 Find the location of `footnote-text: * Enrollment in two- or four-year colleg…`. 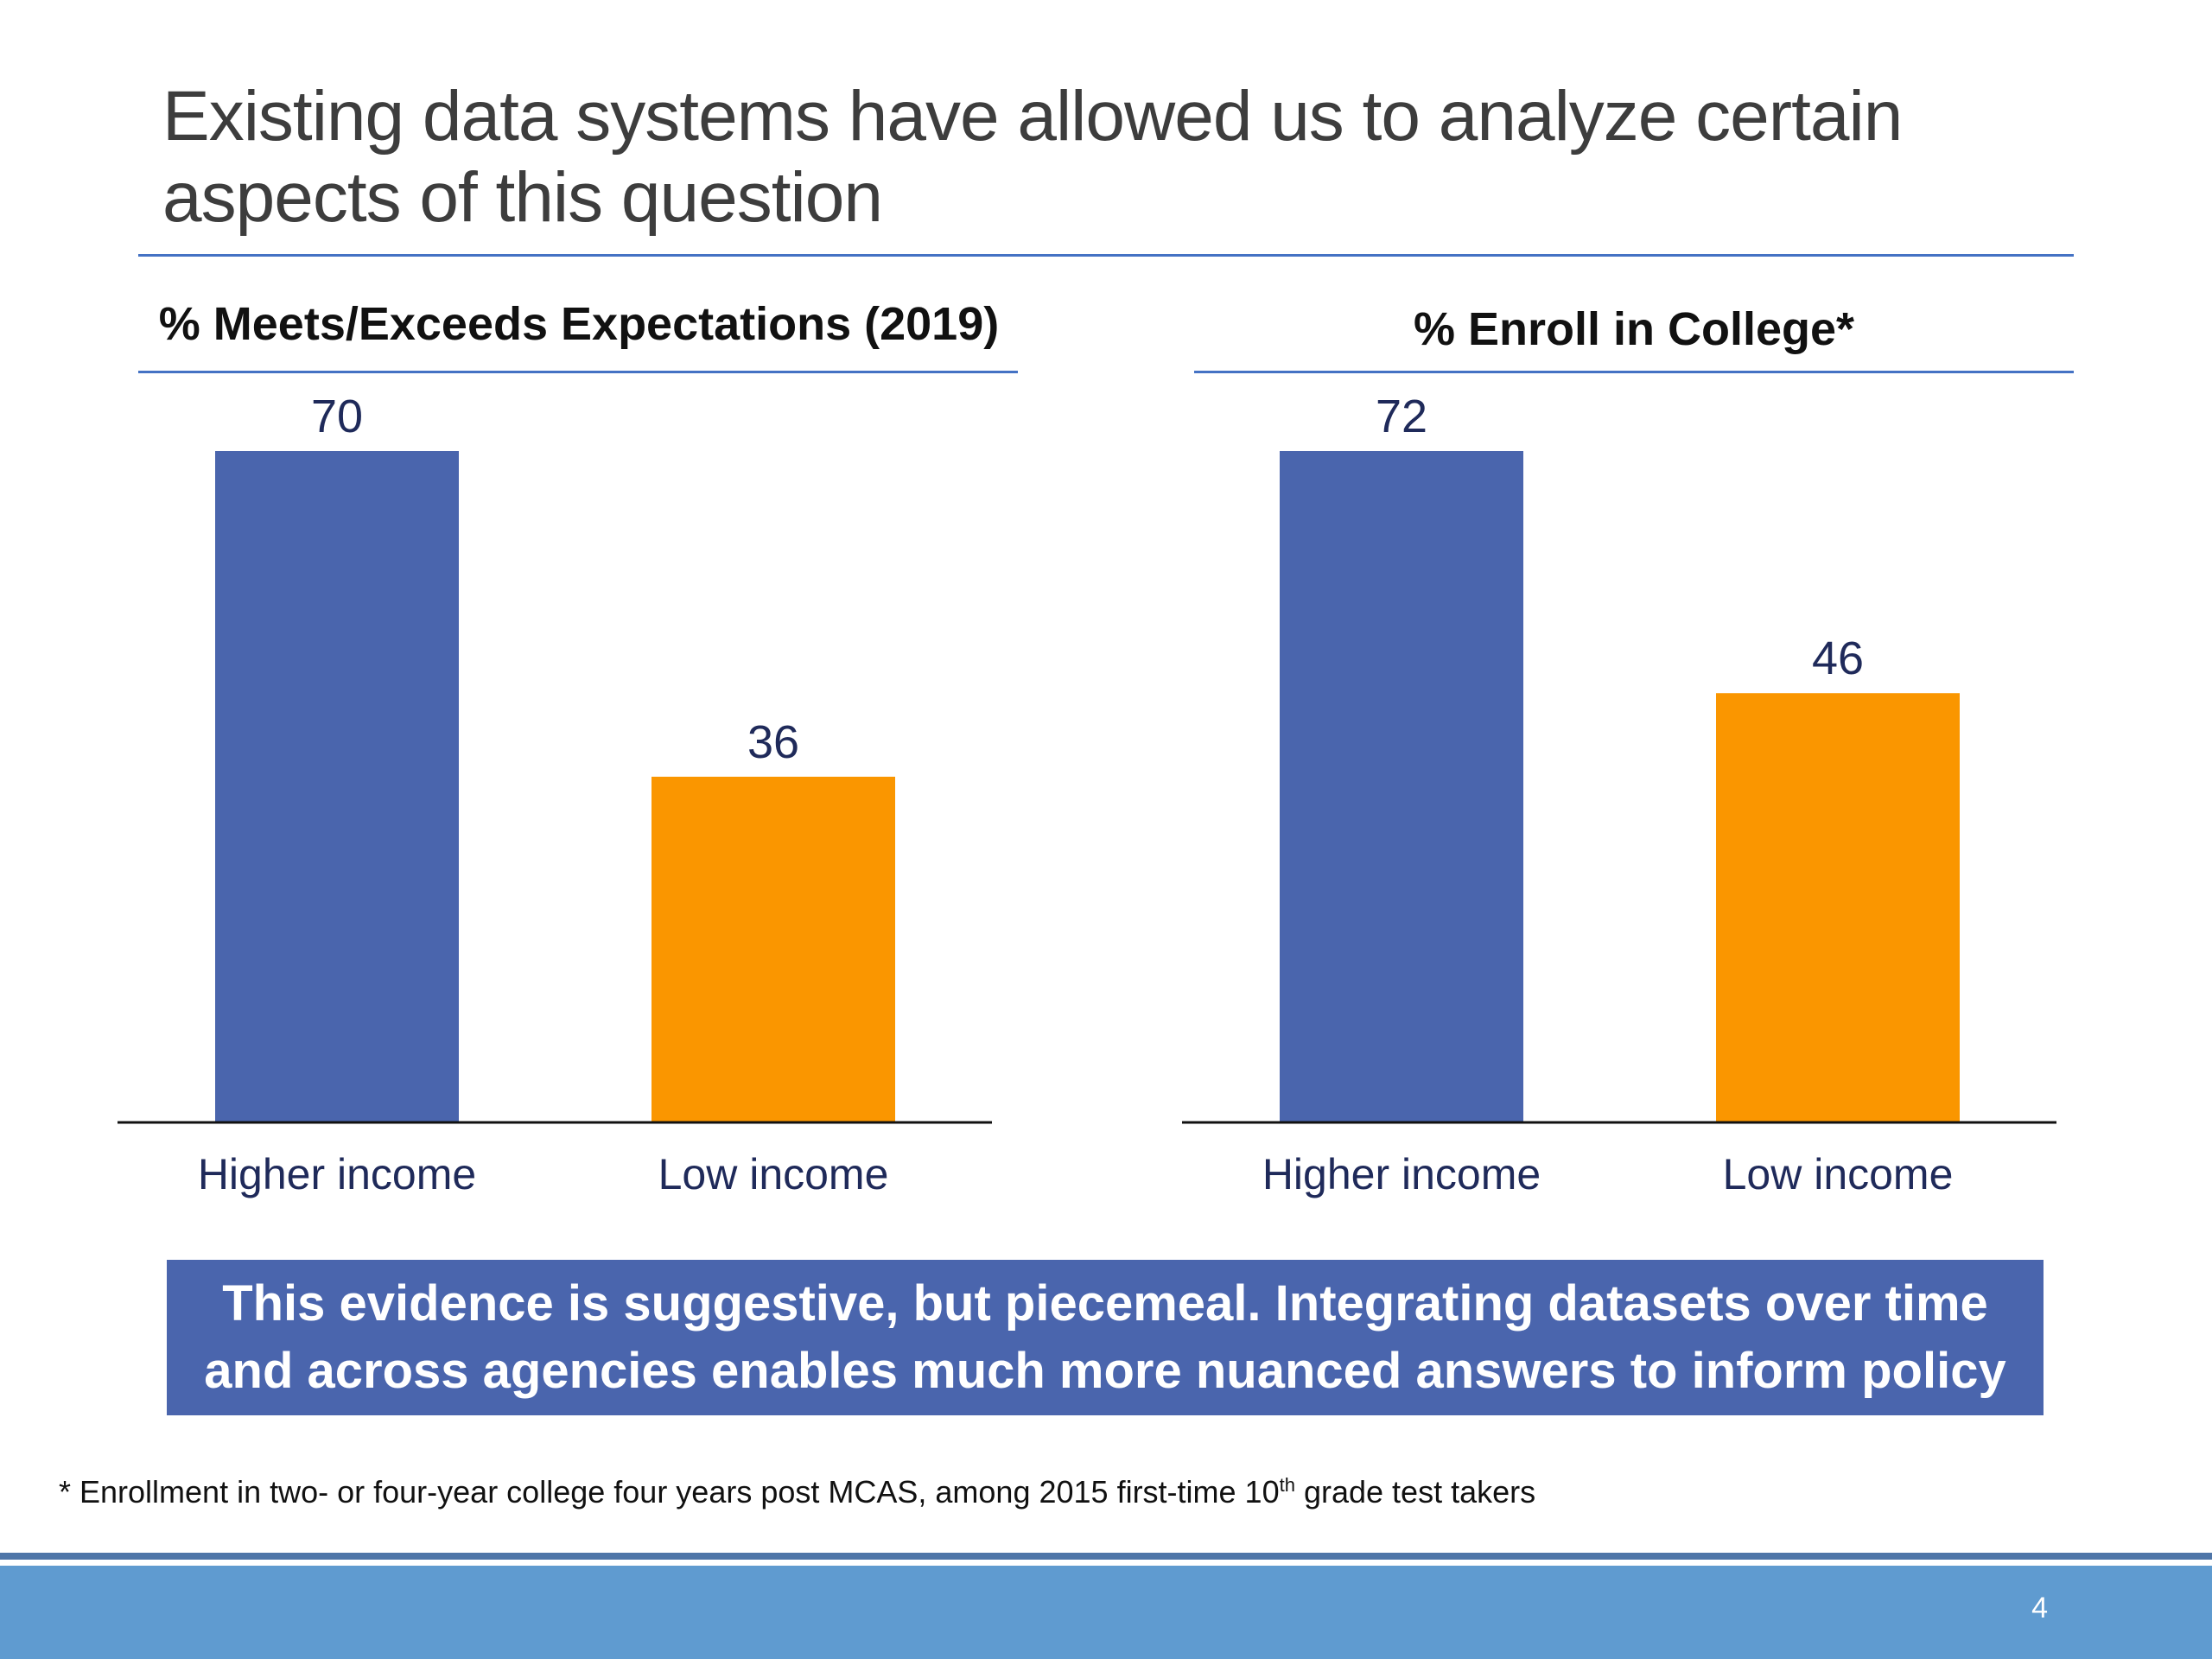

footnote-text: * Enrollment in two- or four-year colleg… is located at coordinates (669, 1492).